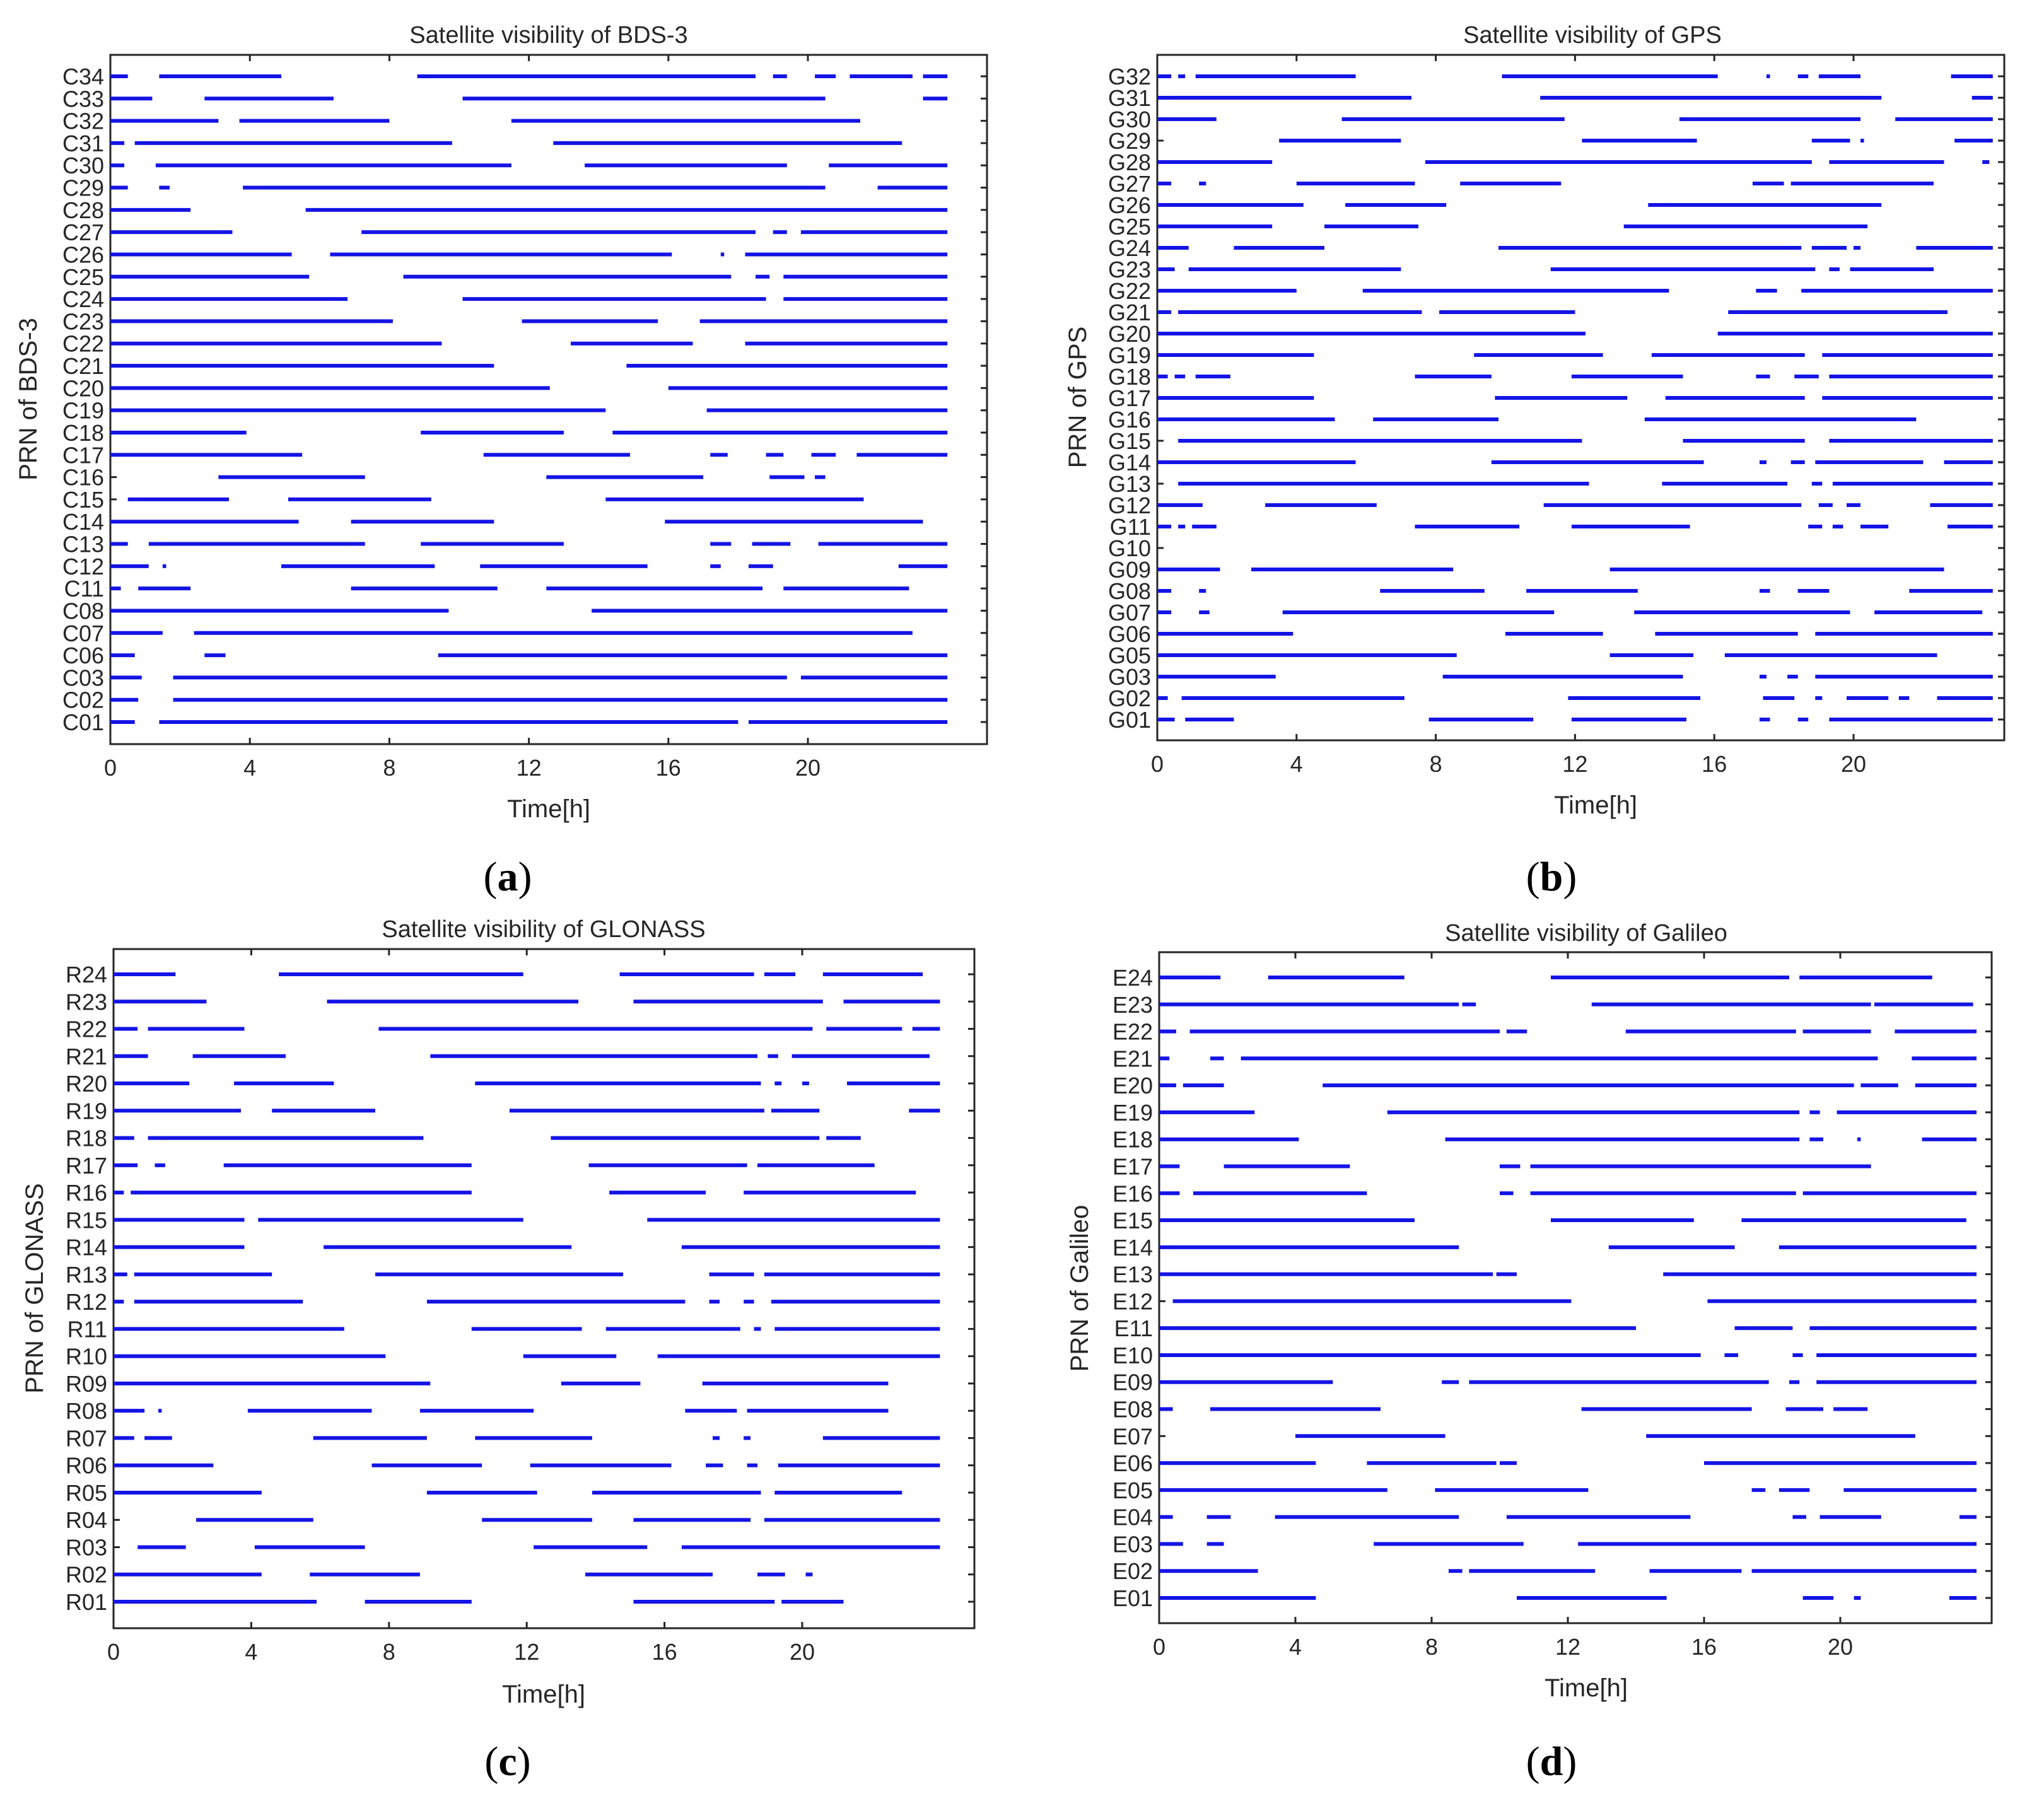 This screenshot has height=1801, width=2044. Describe the element at coordinates (83, 478) in the screenshot. I see `y-tick-label: C16` at that location.